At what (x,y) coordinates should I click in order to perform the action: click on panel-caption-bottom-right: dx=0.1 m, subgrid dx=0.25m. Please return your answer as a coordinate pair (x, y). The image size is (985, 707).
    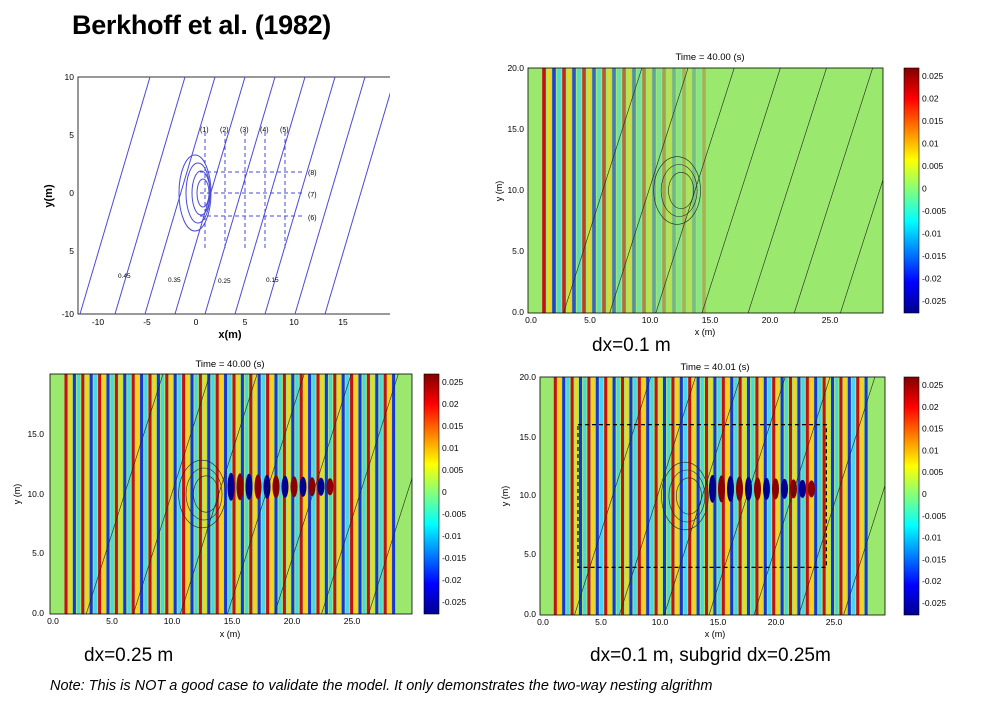
    Looking at the image, I should click on (710, 655).